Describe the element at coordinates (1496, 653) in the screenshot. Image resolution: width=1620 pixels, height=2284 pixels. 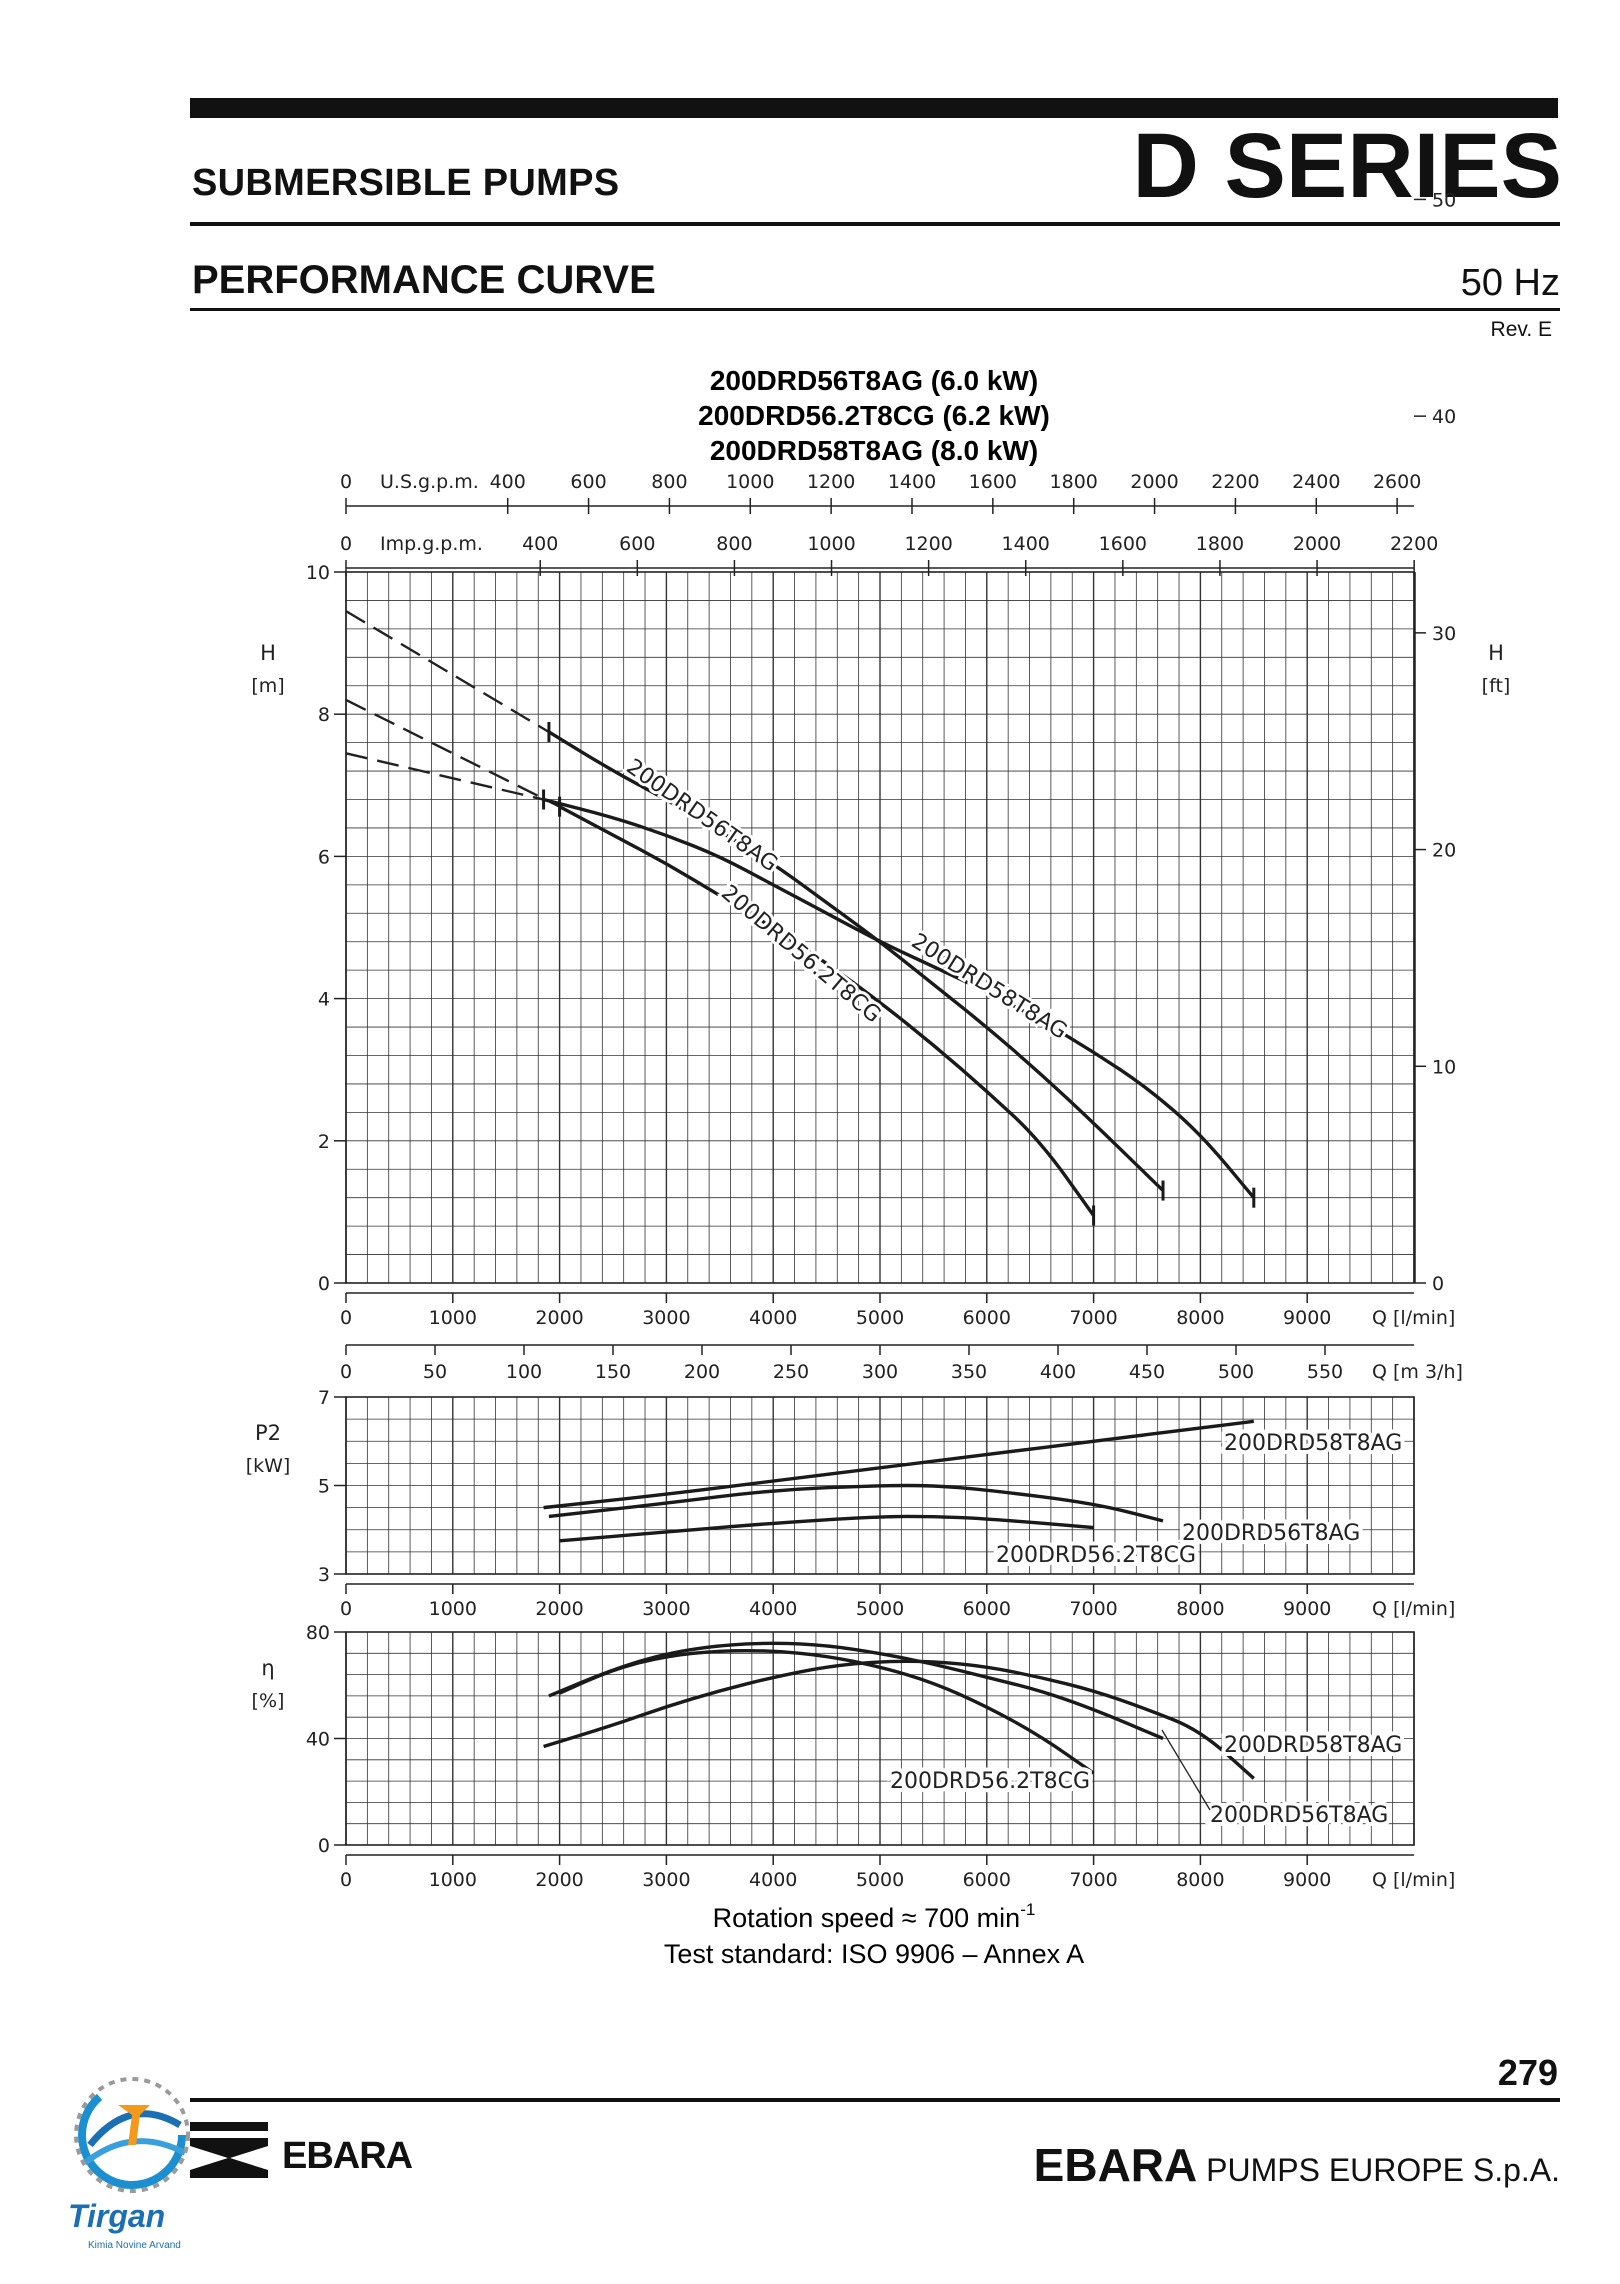
I see `y-right-axis-label: H` at that location.